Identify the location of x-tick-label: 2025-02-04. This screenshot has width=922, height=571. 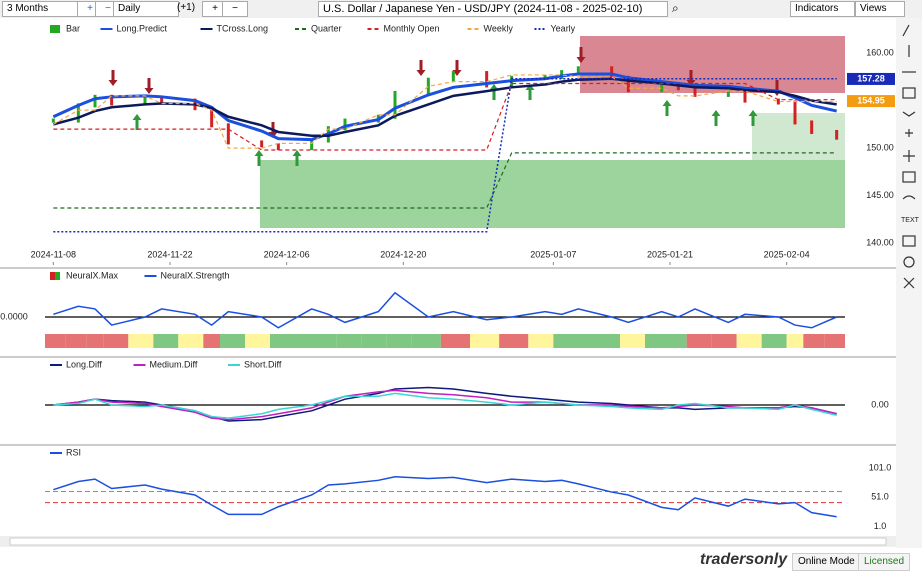
(787, 254).